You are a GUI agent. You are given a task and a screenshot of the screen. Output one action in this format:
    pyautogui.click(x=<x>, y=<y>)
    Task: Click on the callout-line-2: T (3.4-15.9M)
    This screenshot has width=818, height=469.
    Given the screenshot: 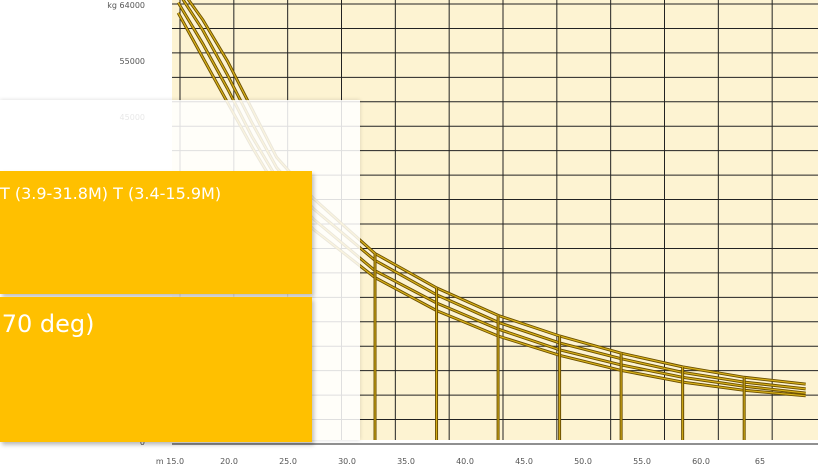 What is the action you would take?
    pyautogui.click(x=167, y=193)
    